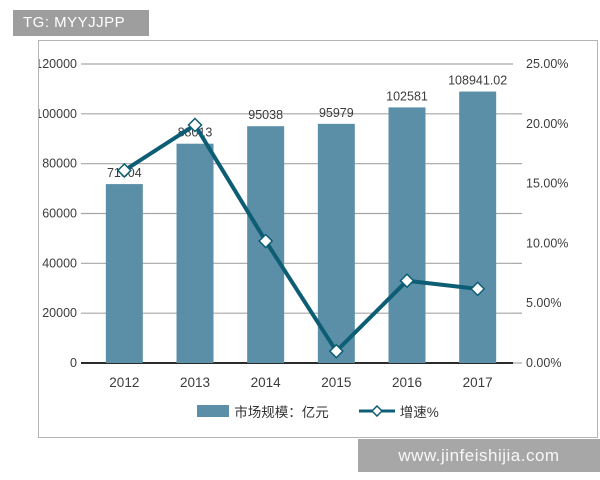 The width and height of the screenshot is (600, 480). What do you see at coordinates (336, 351) in the screenshot?
I see `growth-marker-2015` at bounding box center [336, 351].